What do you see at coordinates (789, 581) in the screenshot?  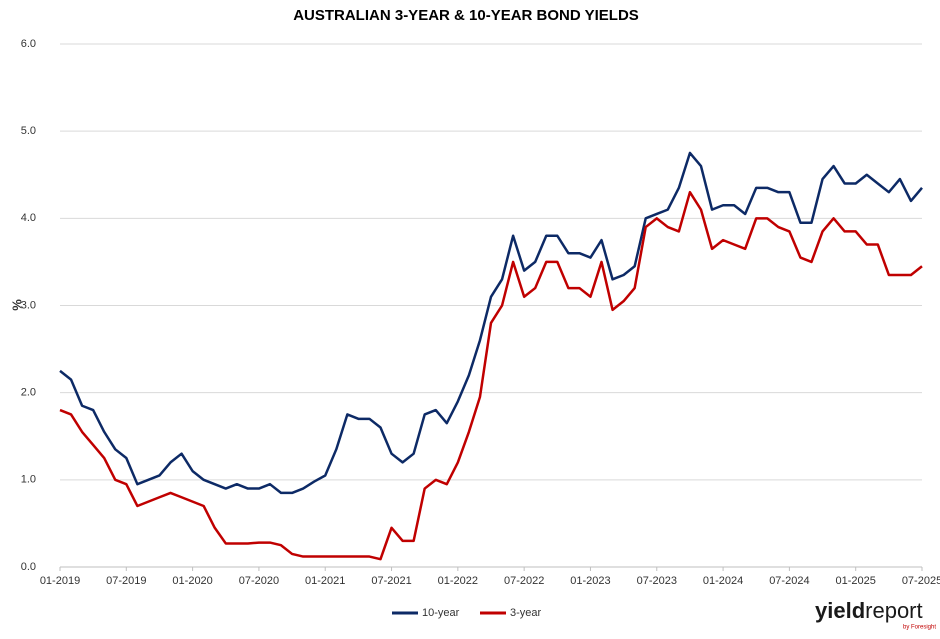 I see `x-tick-label: 07-2024` at bounding box center [789, 581].